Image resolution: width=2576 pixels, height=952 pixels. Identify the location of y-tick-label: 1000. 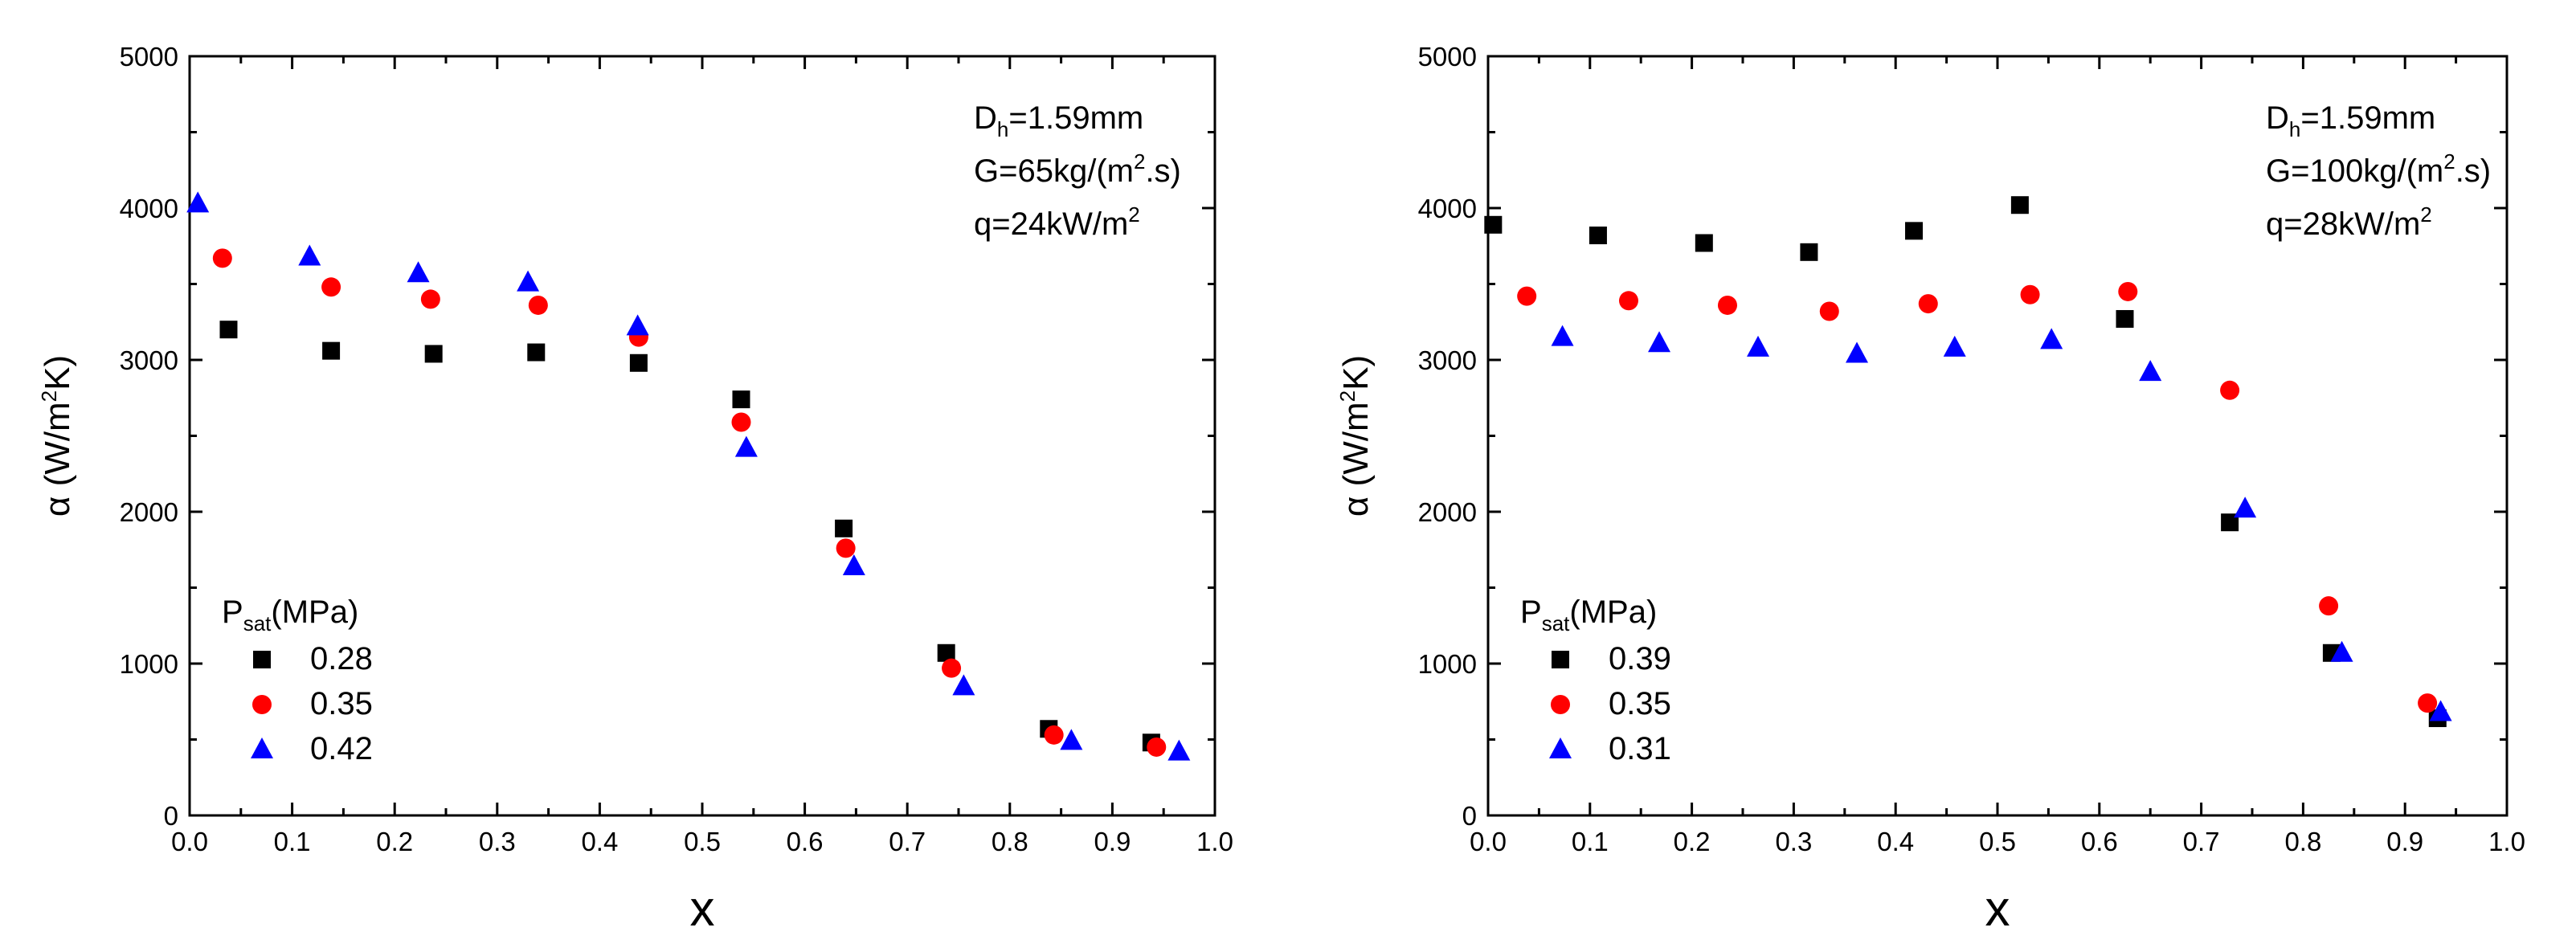
(1448, 664).